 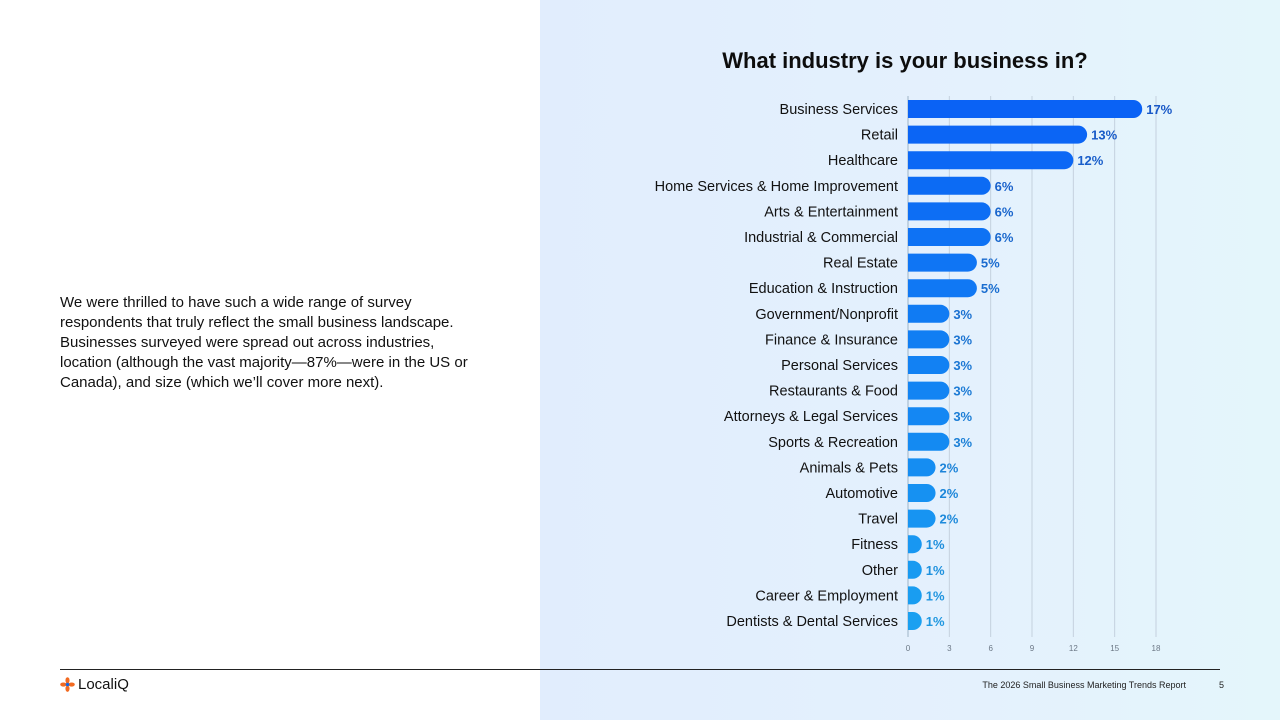 What do you see at coordinates (1090, 160) in the screenshot?
I see `value-label: 12%` at bounding box center [1090, 160].